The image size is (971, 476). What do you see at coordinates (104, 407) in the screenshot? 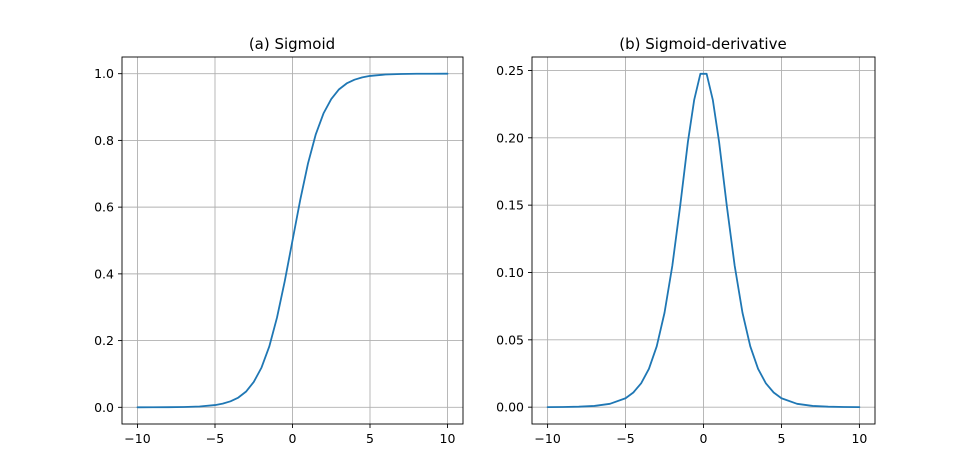
I see `sigmoid-y-tick-label-0: 0.0` at bounding box center [104, 407].